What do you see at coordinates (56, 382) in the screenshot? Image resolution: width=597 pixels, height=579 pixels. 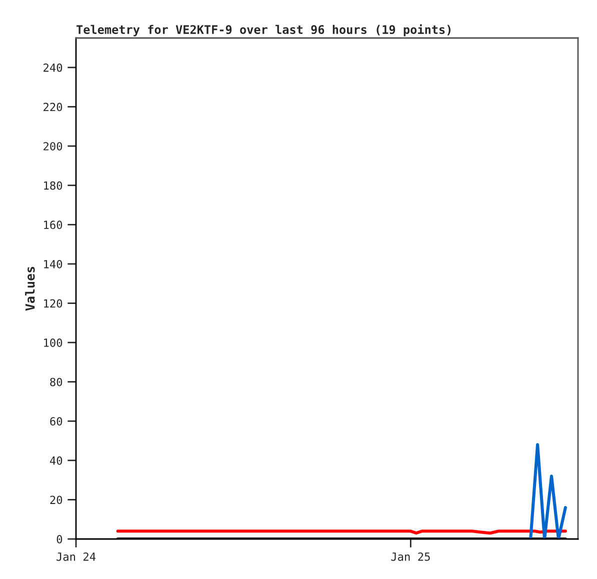 I see `y-tick-label: 80` at bounding box center [56, 382].